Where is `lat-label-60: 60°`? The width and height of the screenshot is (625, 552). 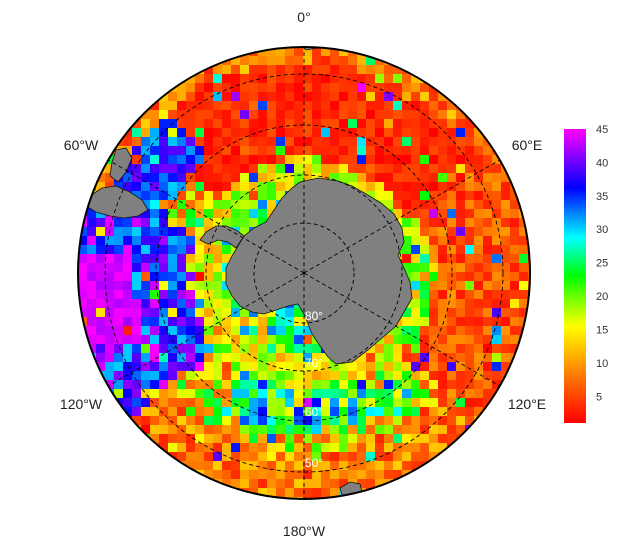
lat-label-60: 60° is located at coordinates (314, 412).